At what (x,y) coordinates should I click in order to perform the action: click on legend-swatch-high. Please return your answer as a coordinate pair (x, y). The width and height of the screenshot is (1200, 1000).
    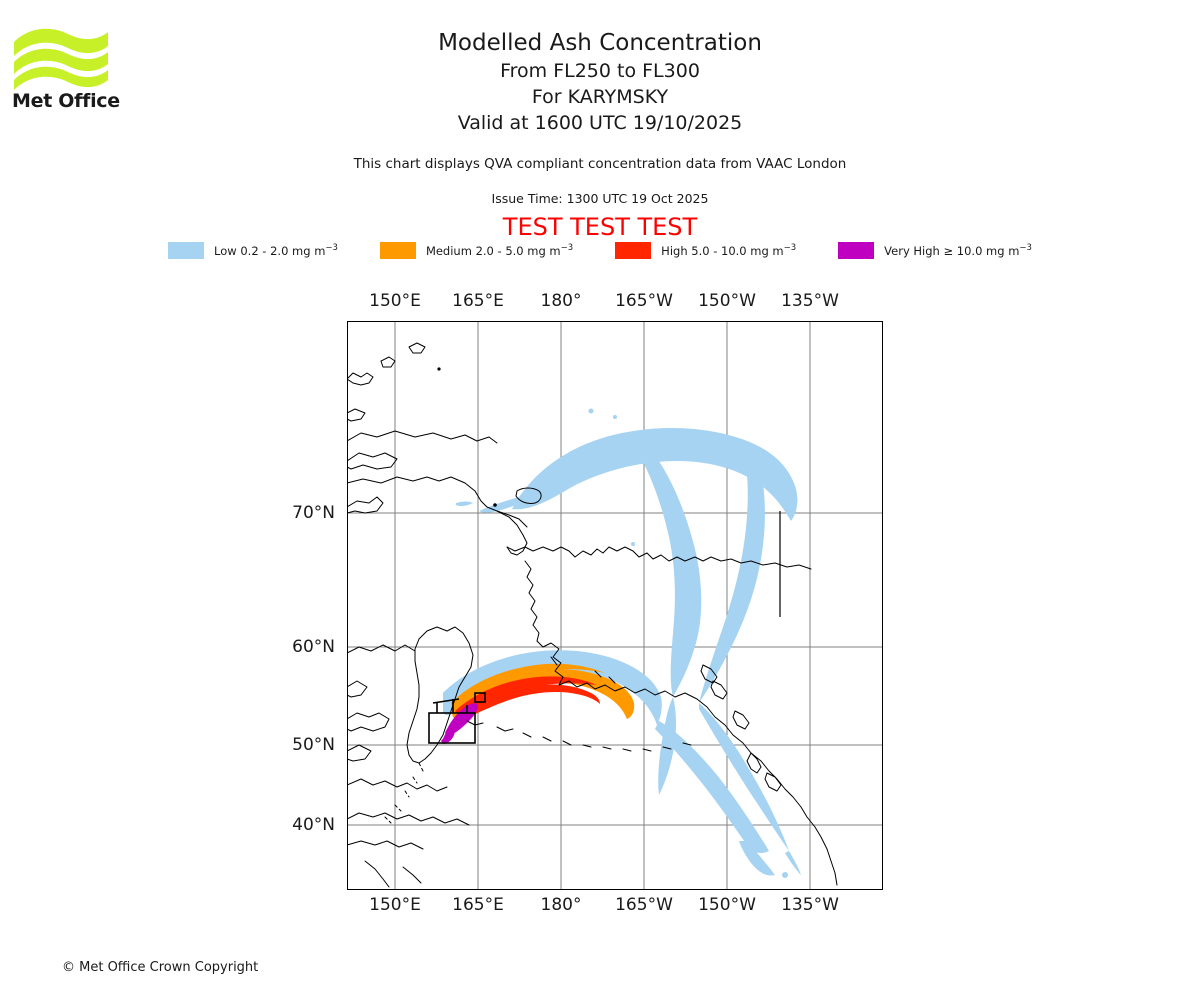
    Looking at the image, I should click on (633, 250).